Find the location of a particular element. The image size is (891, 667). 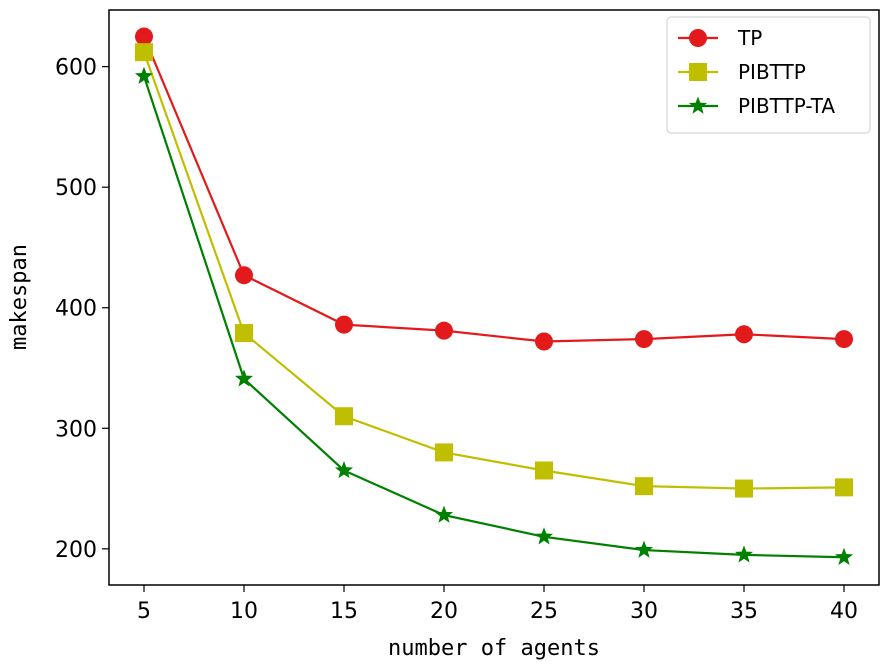

y-axis: 200 300 400 500 600 is located at coordinates (82, 309).